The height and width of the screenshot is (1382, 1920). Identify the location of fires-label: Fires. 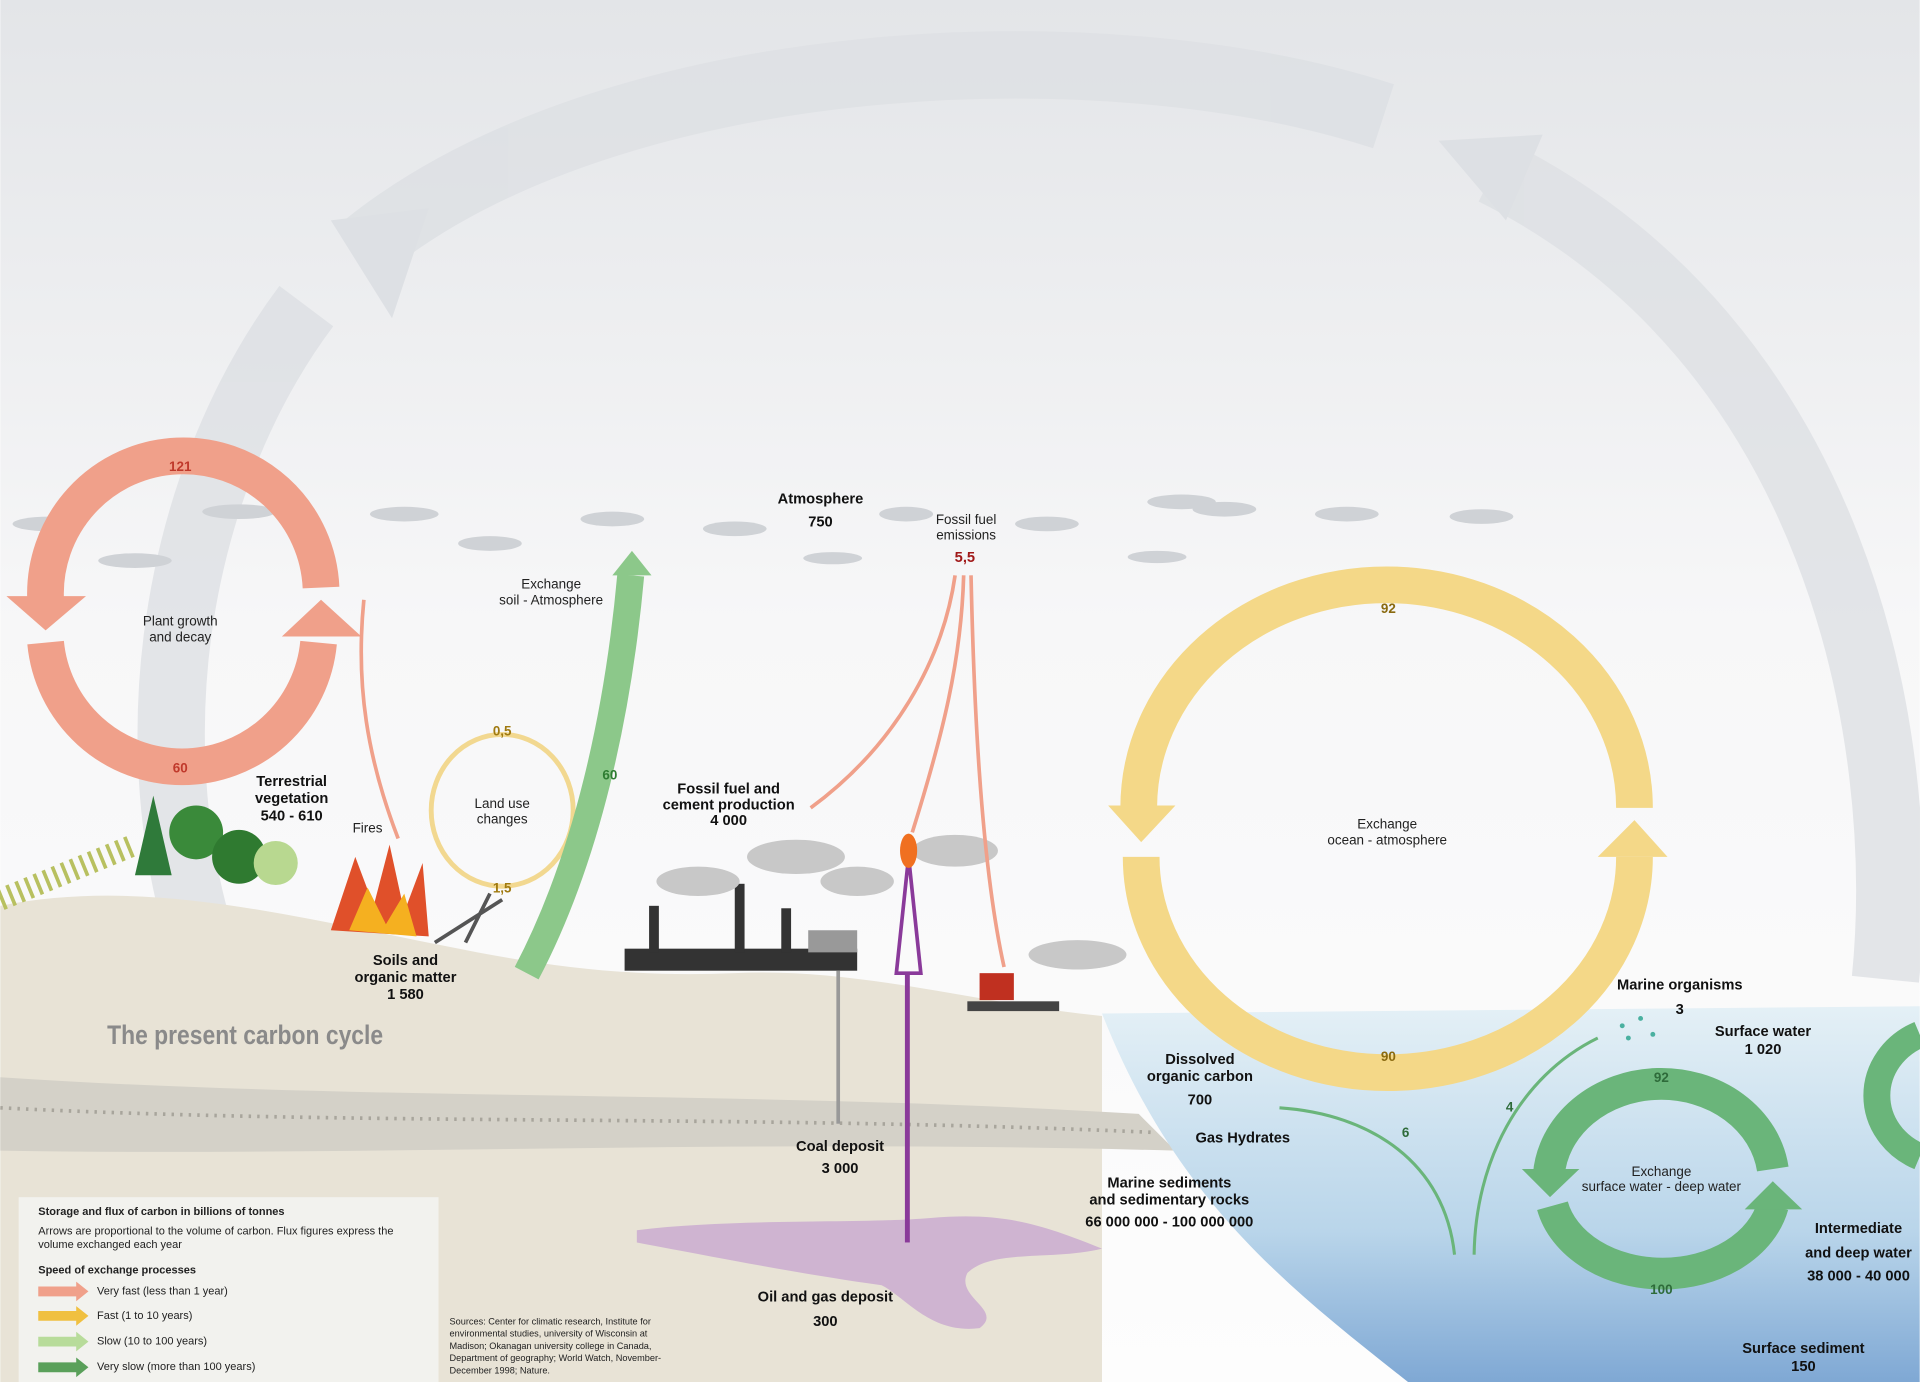
(368, 827).